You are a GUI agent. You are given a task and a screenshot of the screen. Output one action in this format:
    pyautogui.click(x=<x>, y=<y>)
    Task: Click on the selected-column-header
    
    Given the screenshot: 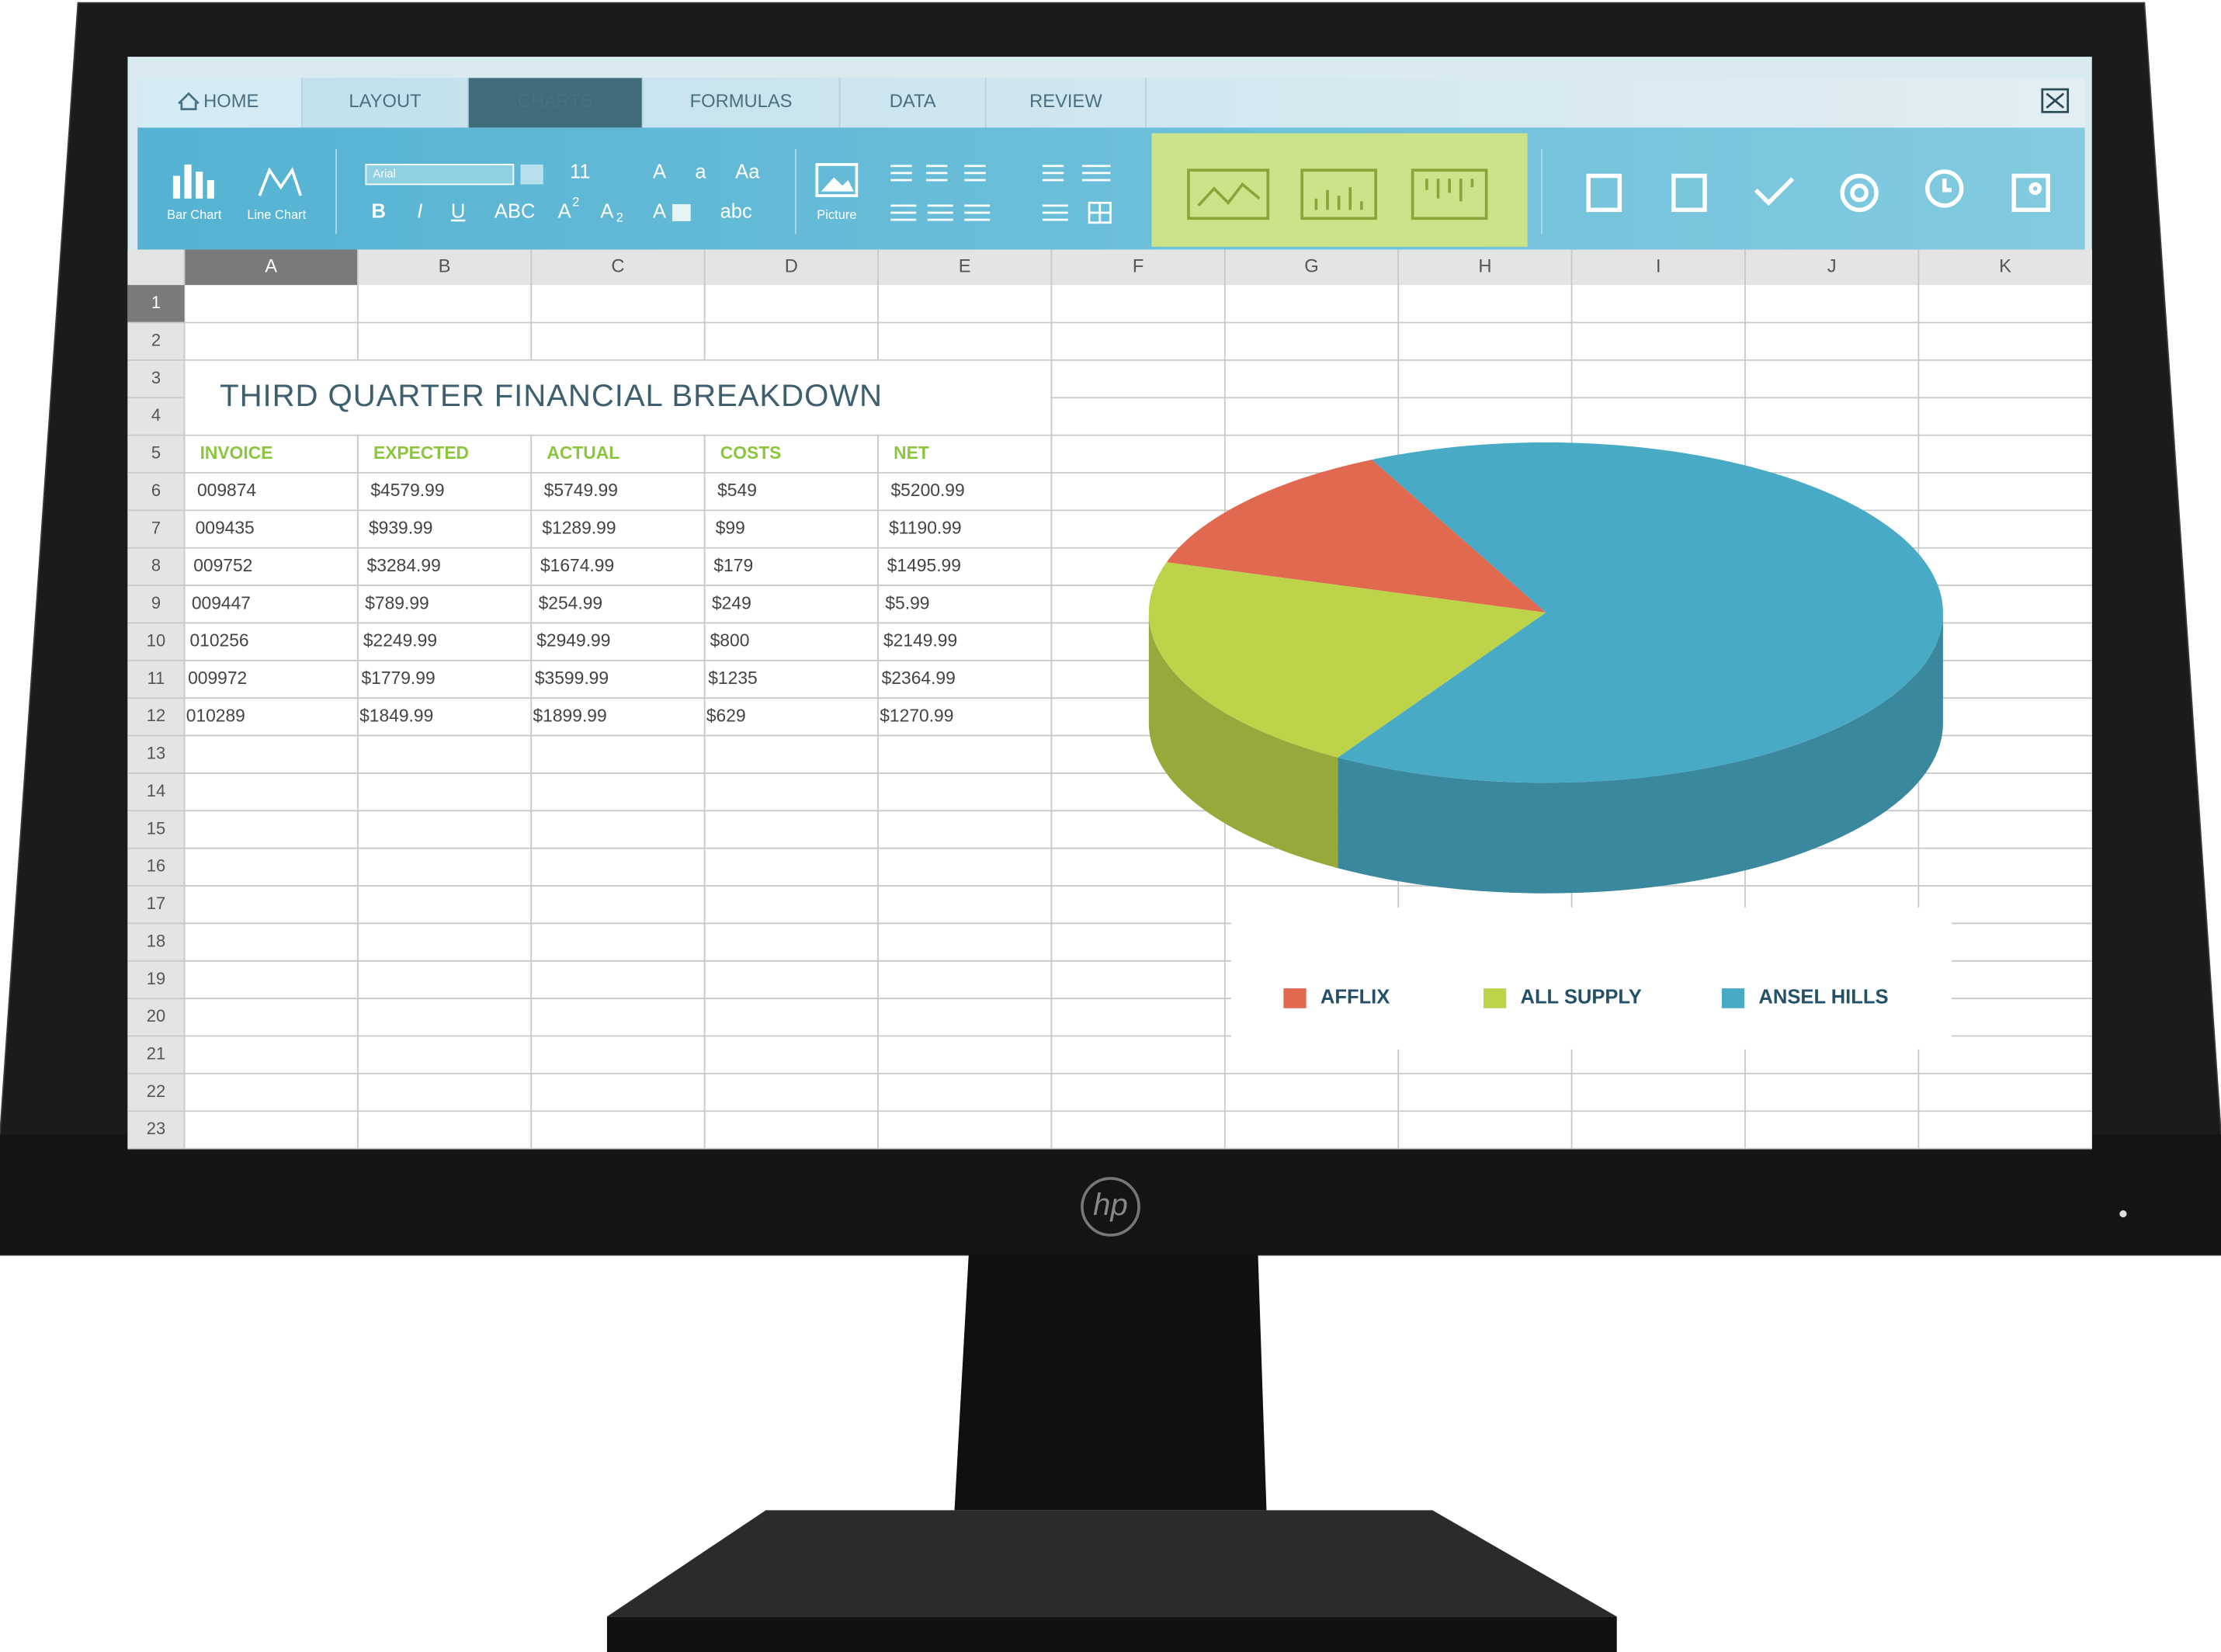 What is the action you would take?
    pyautogui.click(x=271, y=267)
    